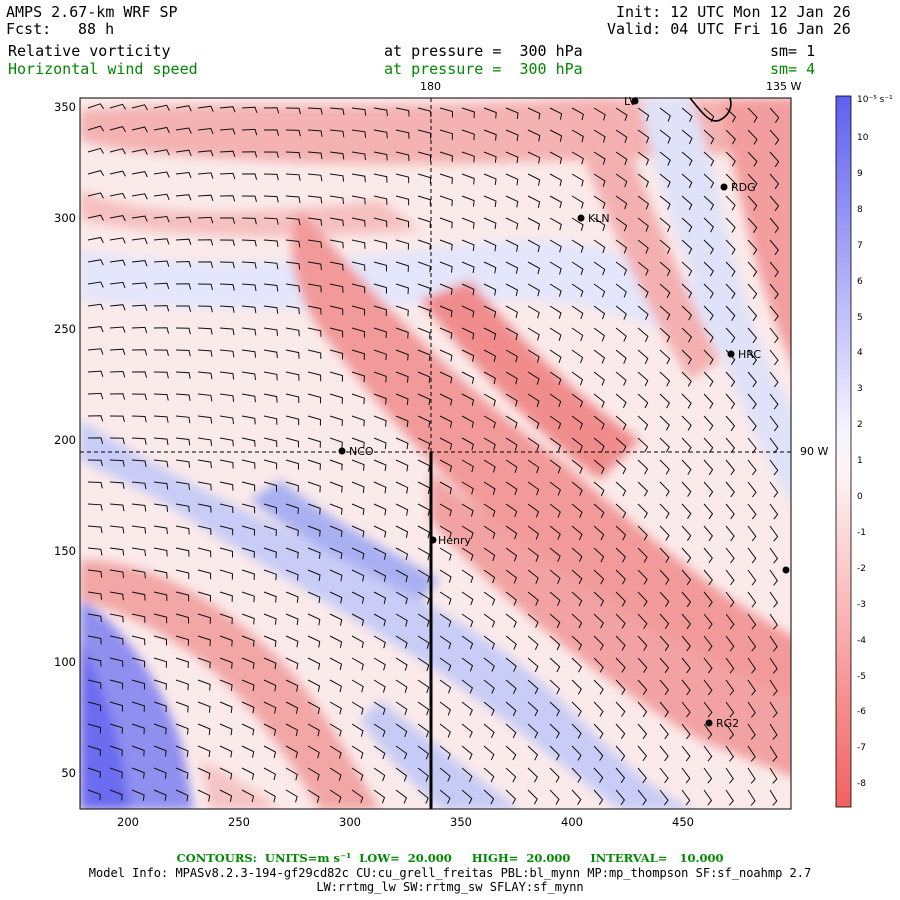  I want to click on meridian-180-label: 180, so click(430, 86).